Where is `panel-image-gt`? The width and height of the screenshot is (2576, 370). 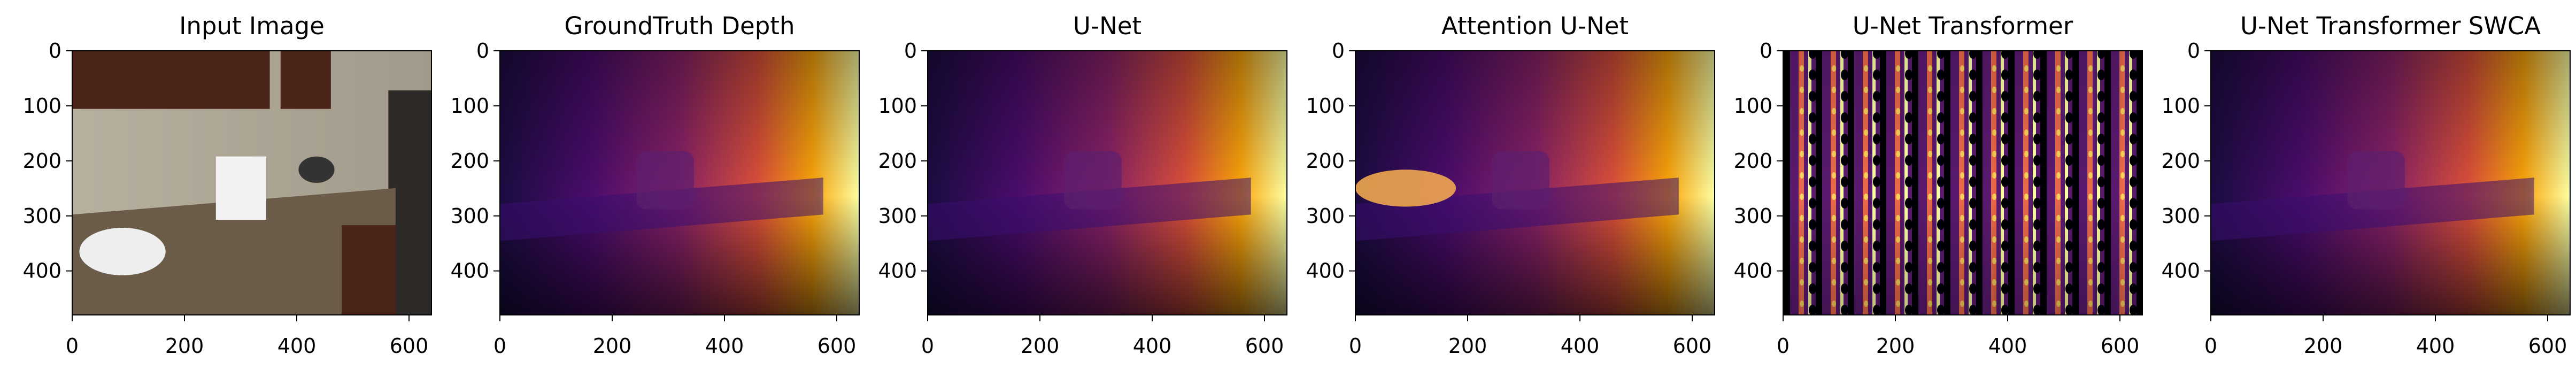 panel-image-gt is located at coordinates (680, 183).